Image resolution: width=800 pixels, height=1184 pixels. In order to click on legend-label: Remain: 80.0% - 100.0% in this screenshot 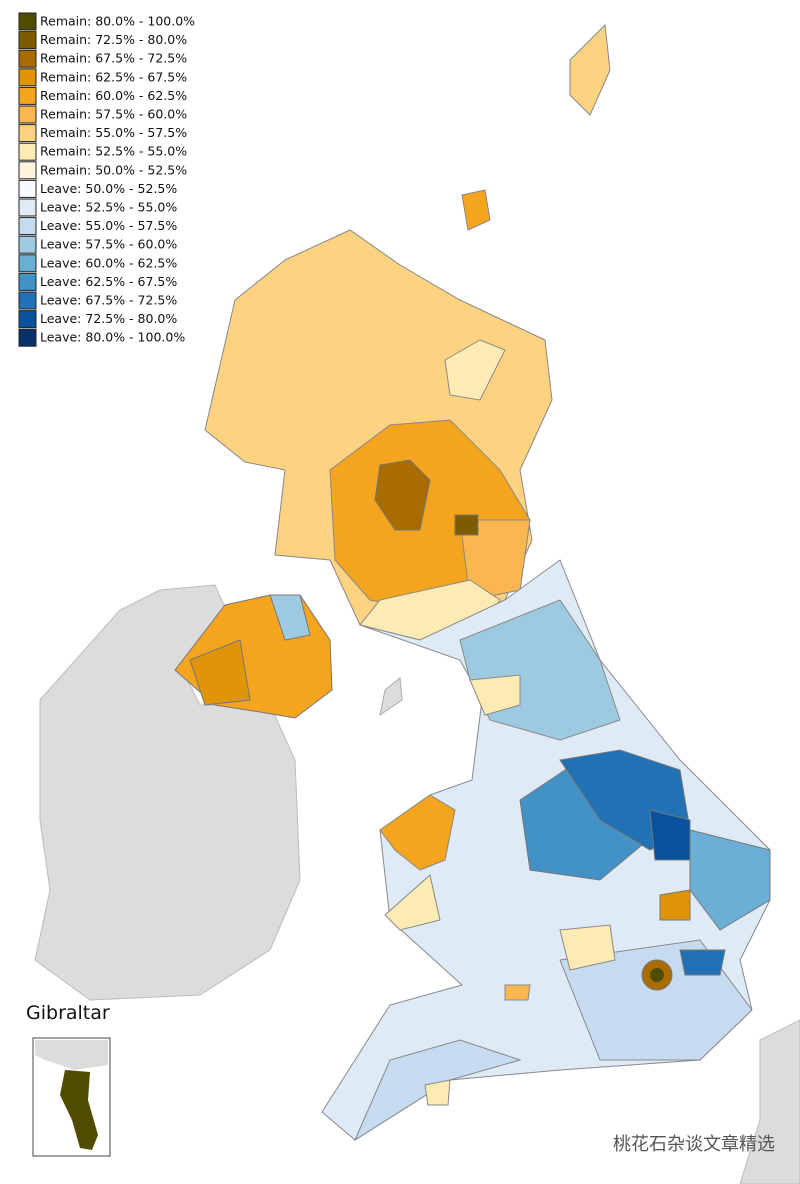, I will do `click(117, 21)`.